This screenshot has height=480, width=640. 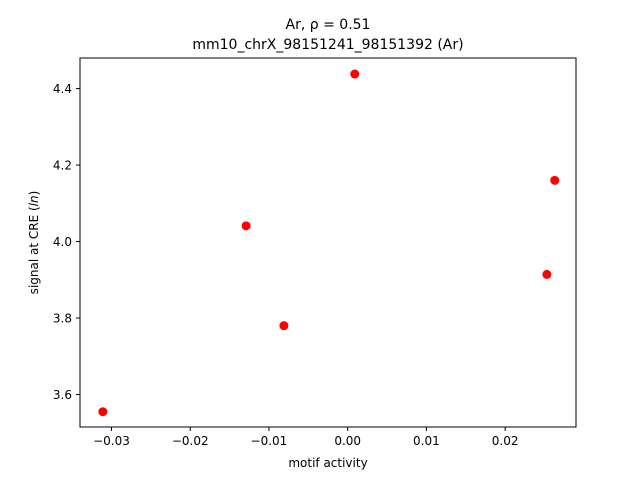 I want to click on x-tick-label: 0.02, so click(x=505, y=441).